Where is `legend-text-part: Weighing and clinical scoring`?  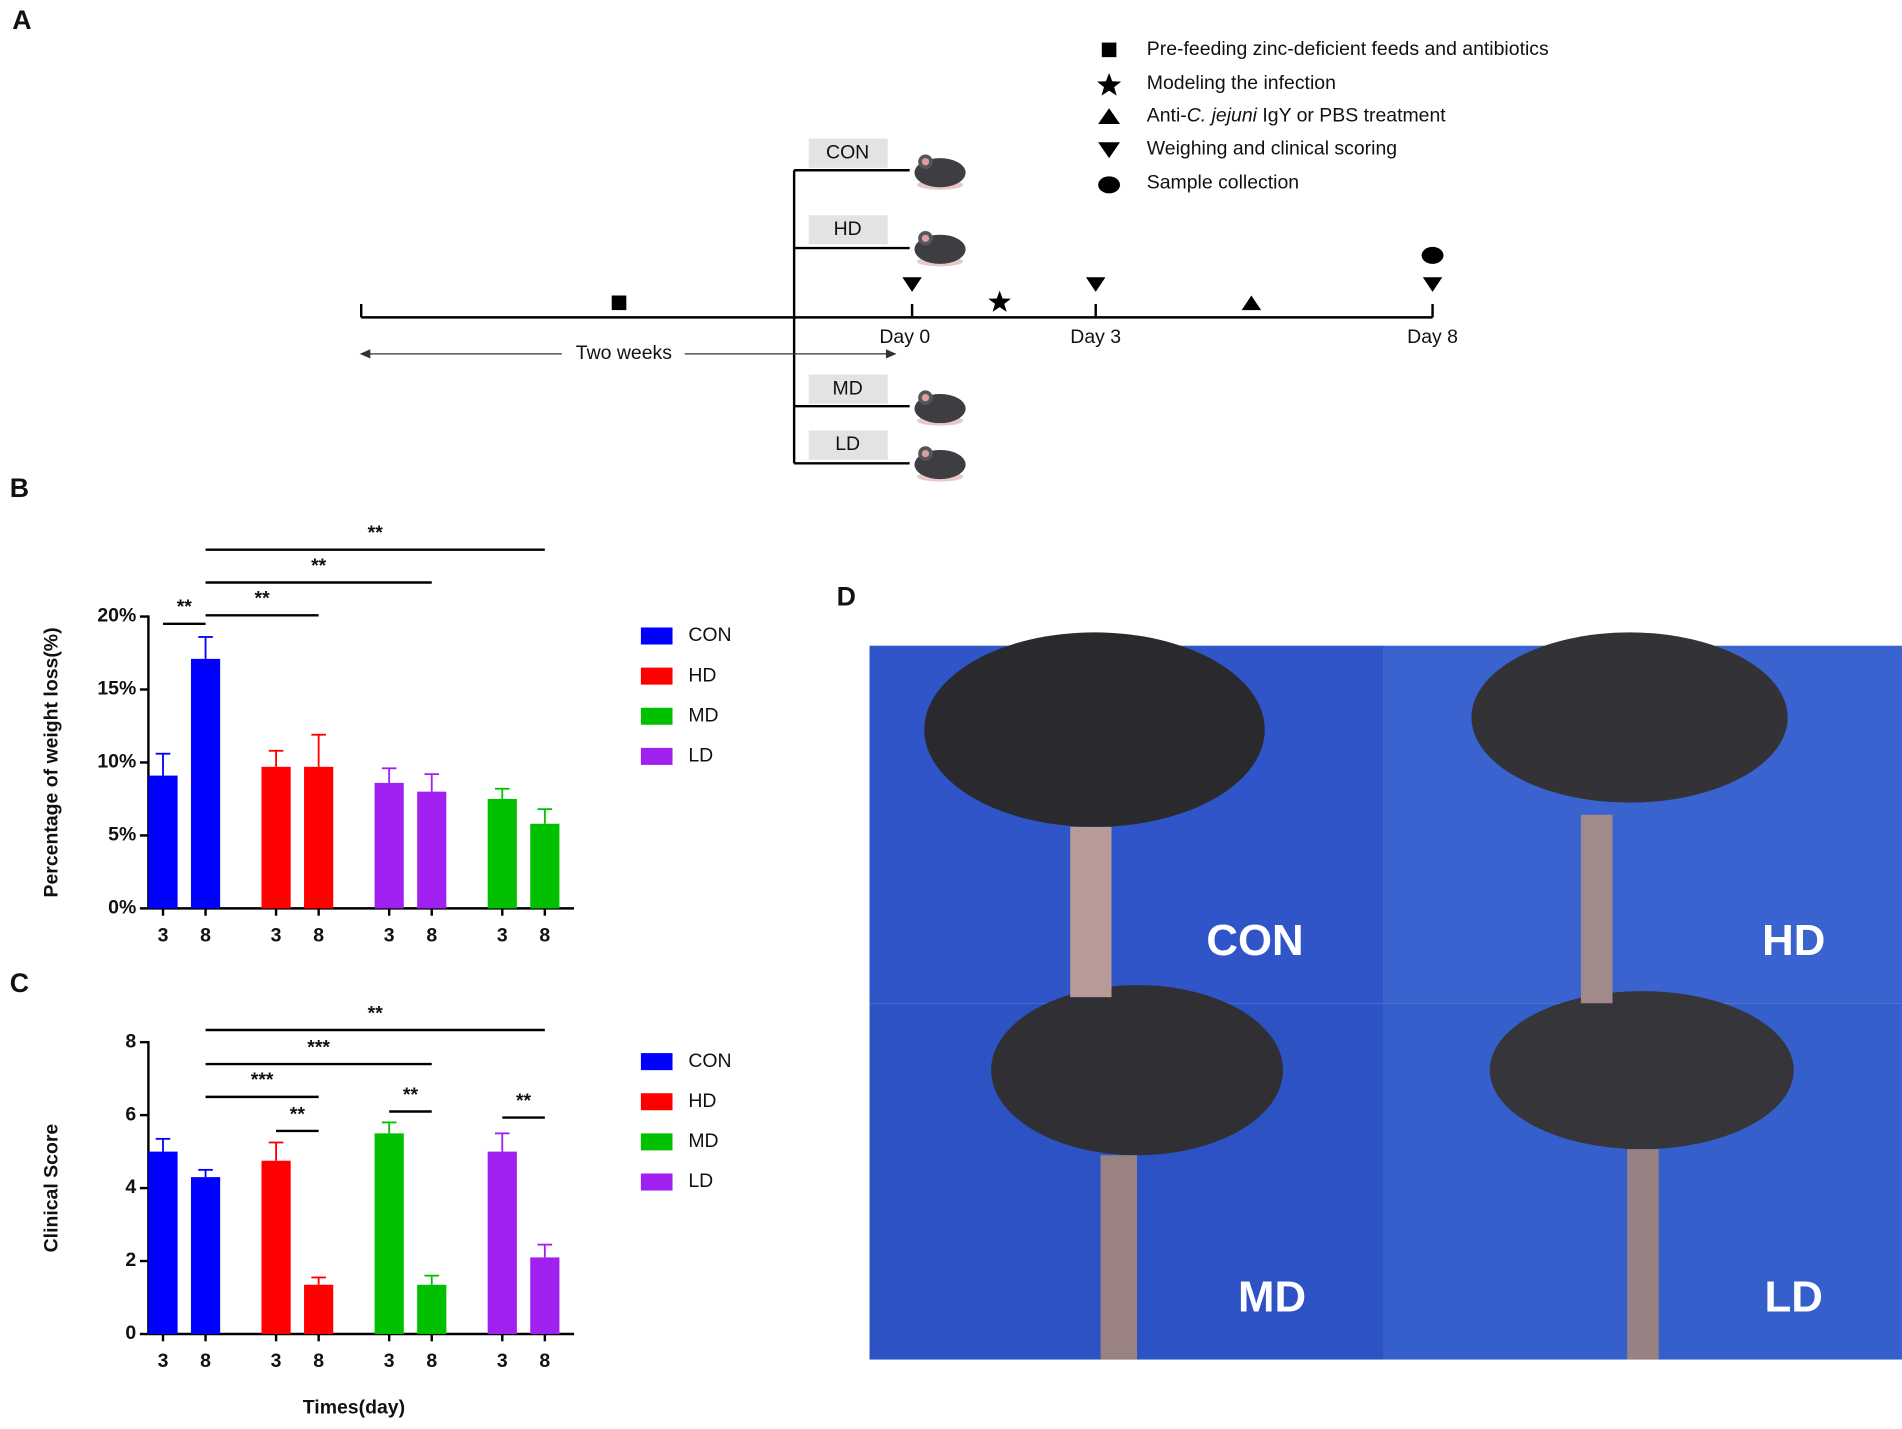
legend-text-part: Weighing and clinical scoring is located at coordinates (1272, 149).